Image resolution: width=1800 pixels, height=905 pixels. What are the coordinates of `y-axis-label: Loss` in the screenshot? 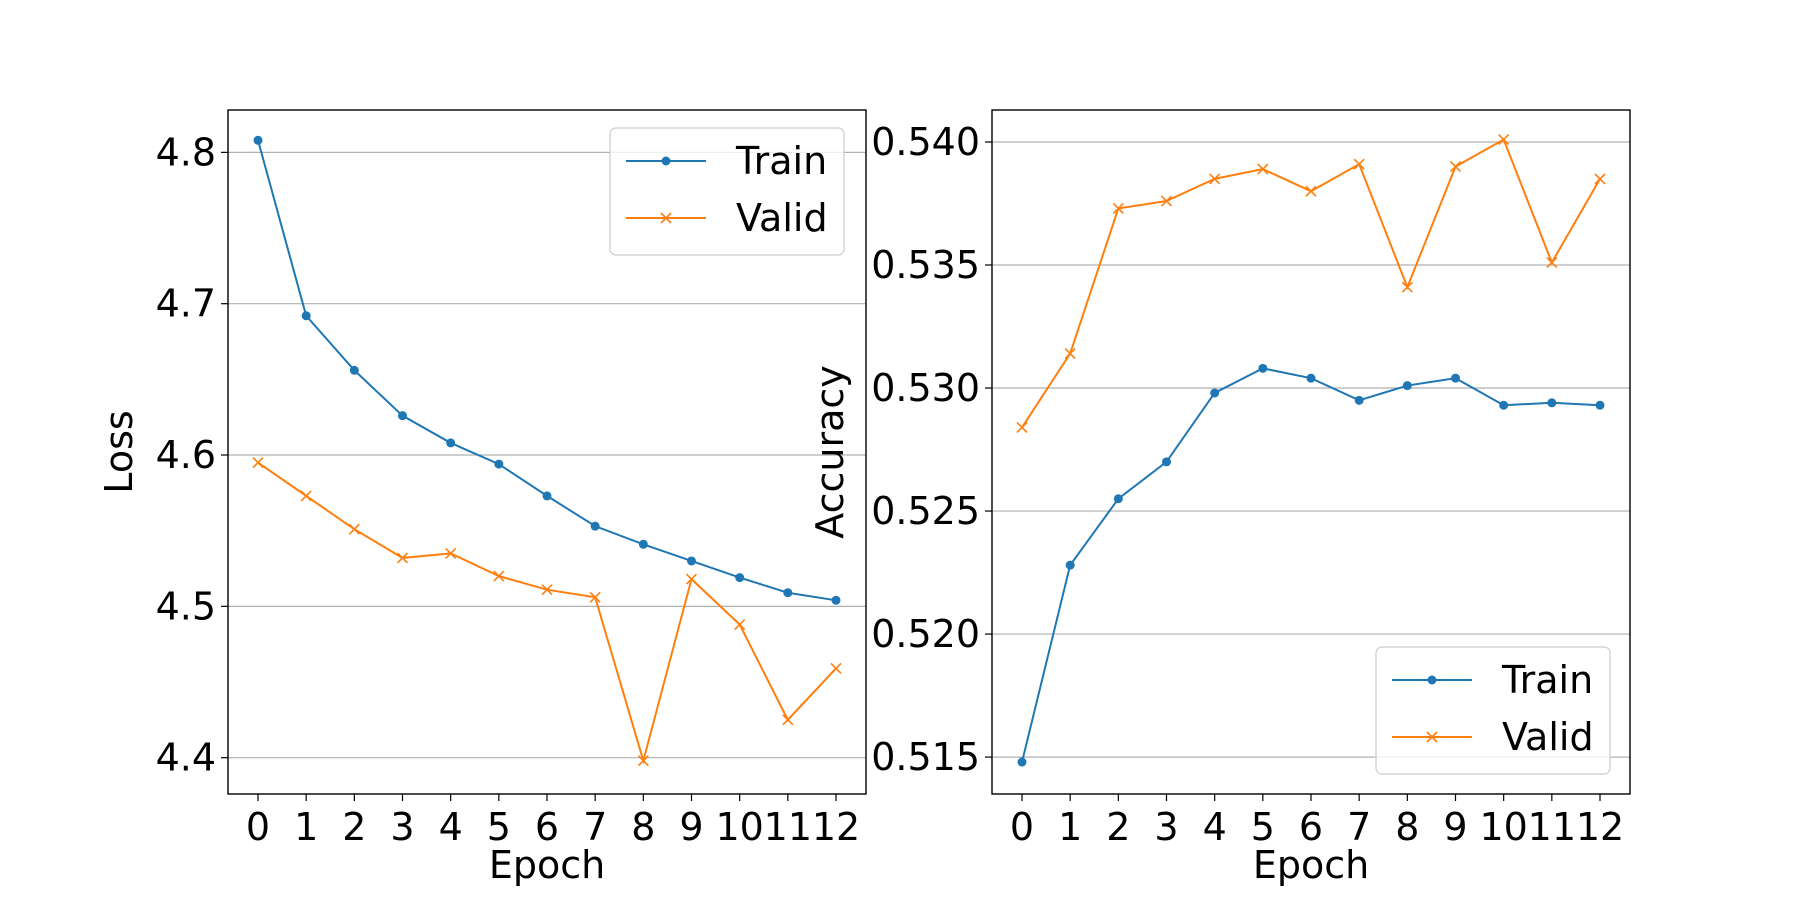 It's located at (119, 451).